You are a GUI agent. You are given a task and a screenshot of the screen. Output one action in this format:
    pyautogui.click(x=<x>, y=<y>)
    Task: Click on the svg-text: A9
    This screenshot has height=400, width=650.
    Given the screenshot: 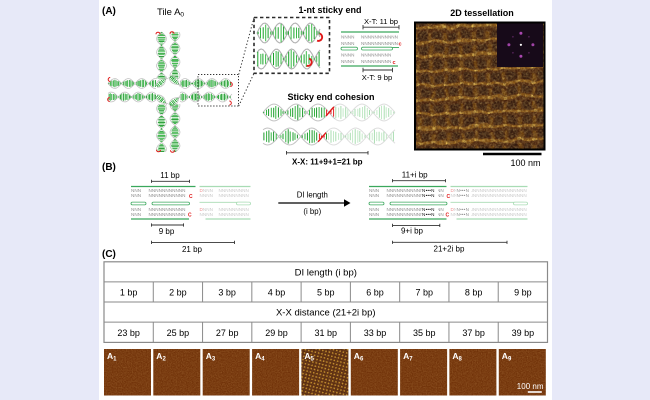 What is the action you would take?
    pyautogui.click(x=507, y=357)
    